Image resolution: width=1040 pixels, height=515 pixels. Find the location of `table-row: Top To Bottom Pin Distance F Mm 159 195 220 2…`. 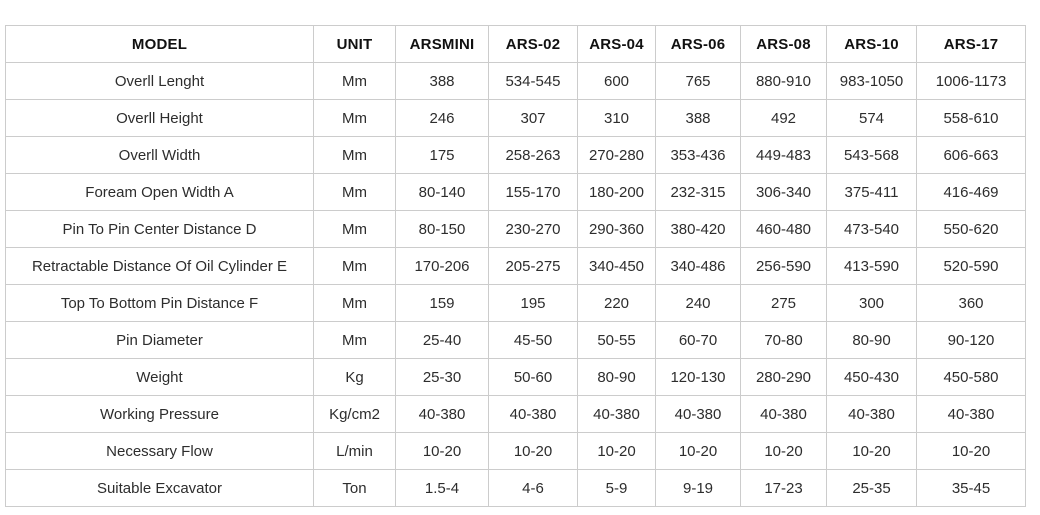

table-row: Top To Bottom Pin Distance F Mm 159 195 220 2… is located at coordinates (515, 303).